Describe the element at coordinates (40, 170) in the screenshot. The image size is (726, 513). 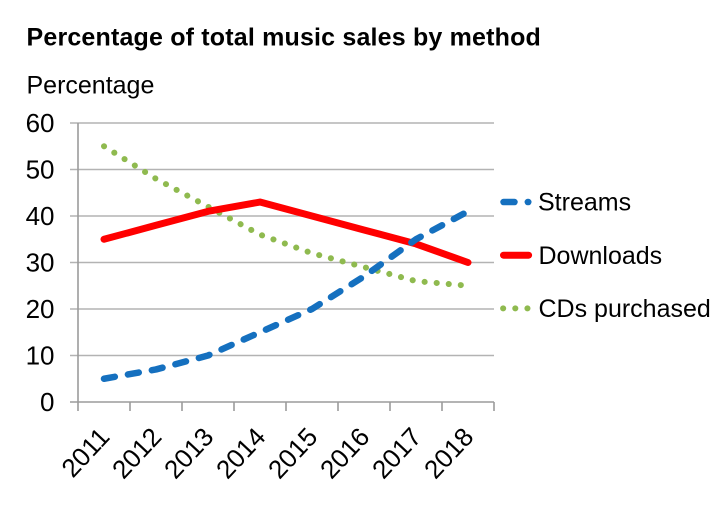
I see `svg-text: 50` at that location.